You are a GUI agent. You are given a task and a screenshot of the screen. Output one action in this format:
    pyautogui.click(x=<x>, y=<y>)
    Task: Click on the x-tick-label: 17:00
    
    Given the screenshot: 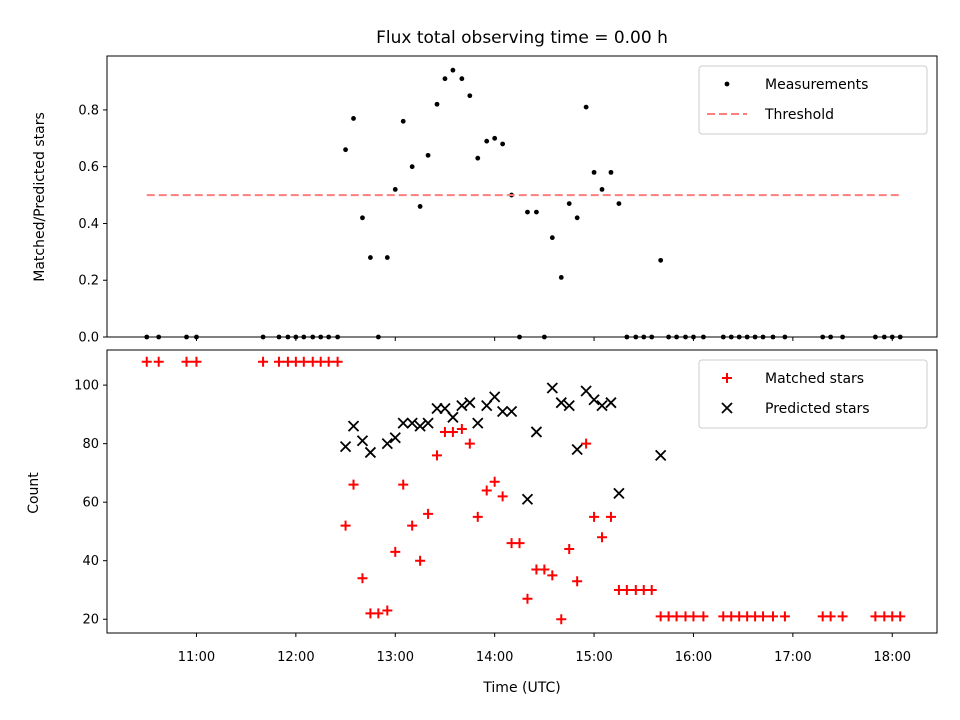 What is the action you would take?
    pyautogui.click(x=792, y=657)
    